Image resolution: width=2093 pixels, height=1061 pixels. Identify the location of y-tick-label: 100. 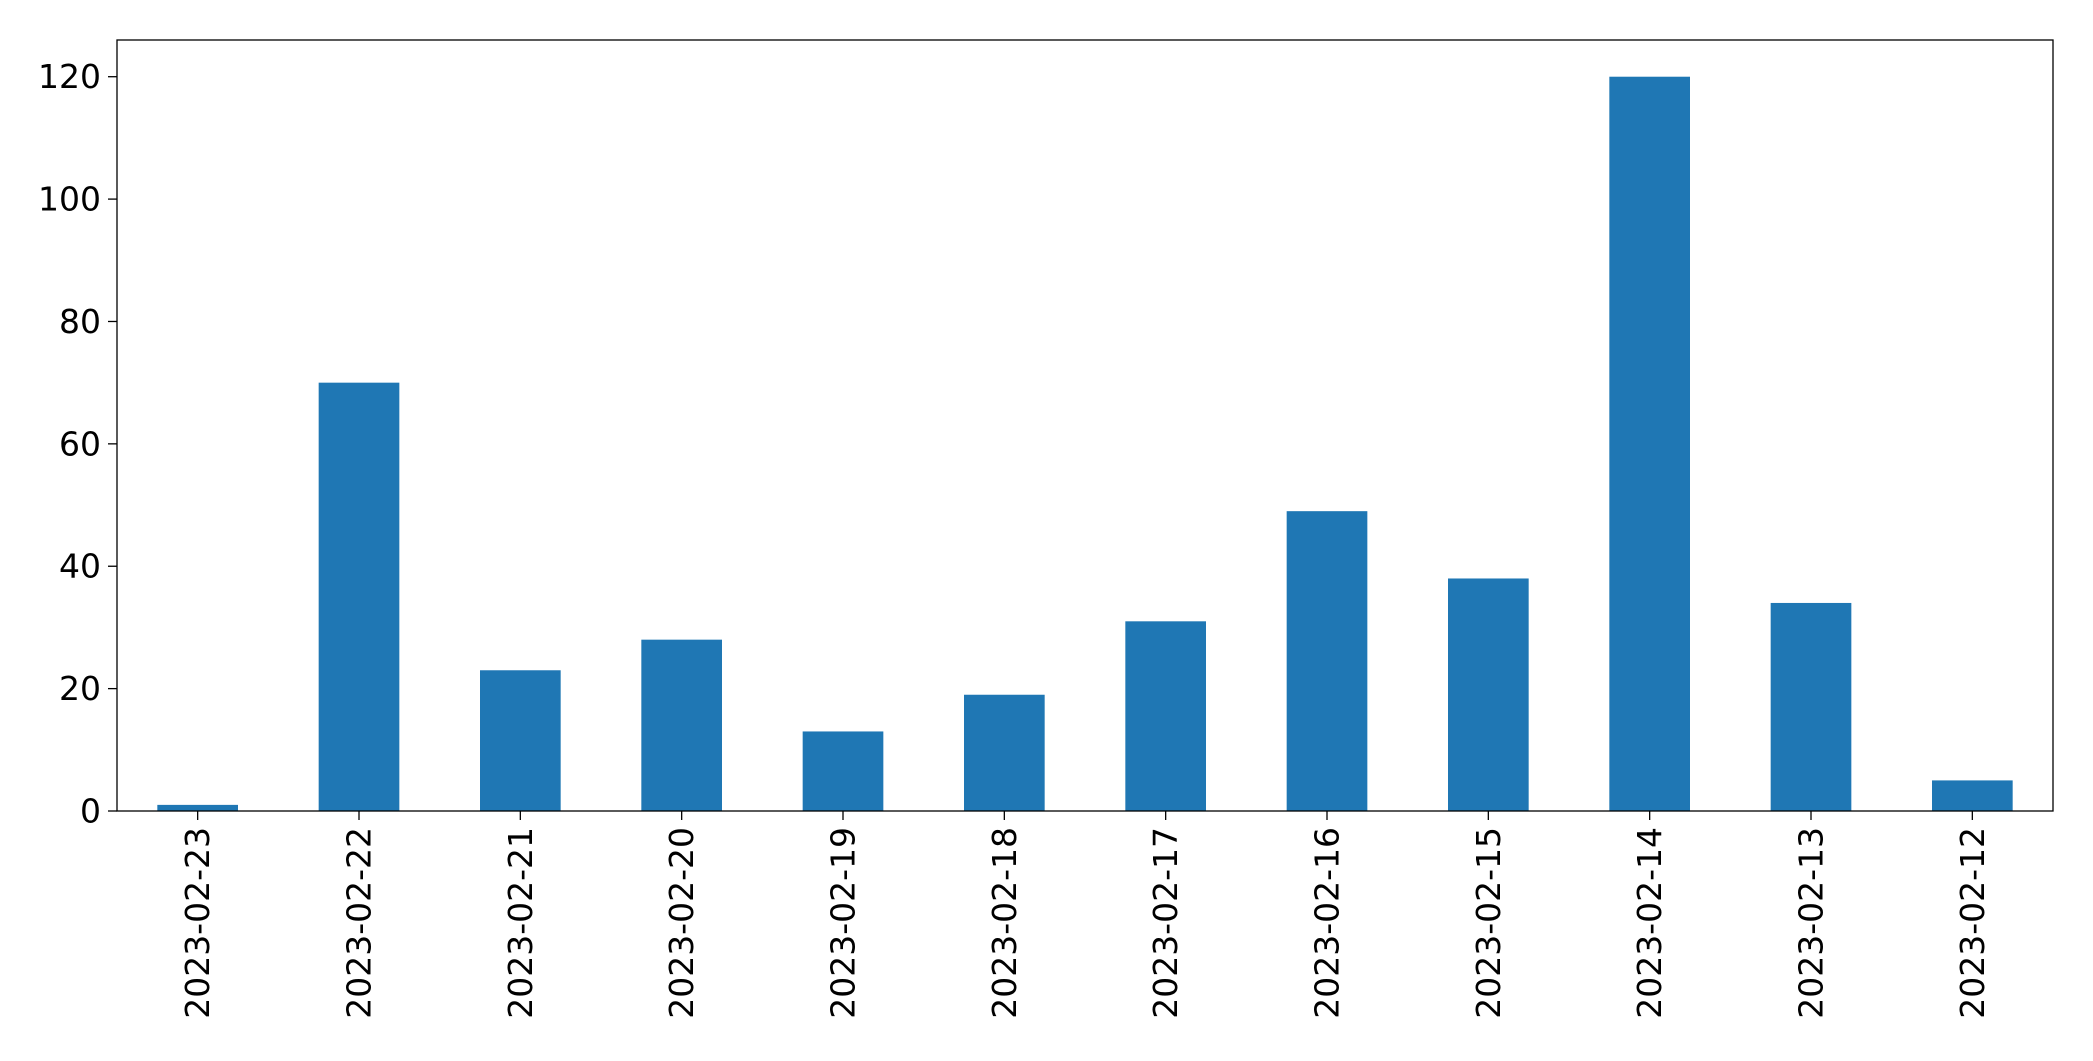
(69, 199).